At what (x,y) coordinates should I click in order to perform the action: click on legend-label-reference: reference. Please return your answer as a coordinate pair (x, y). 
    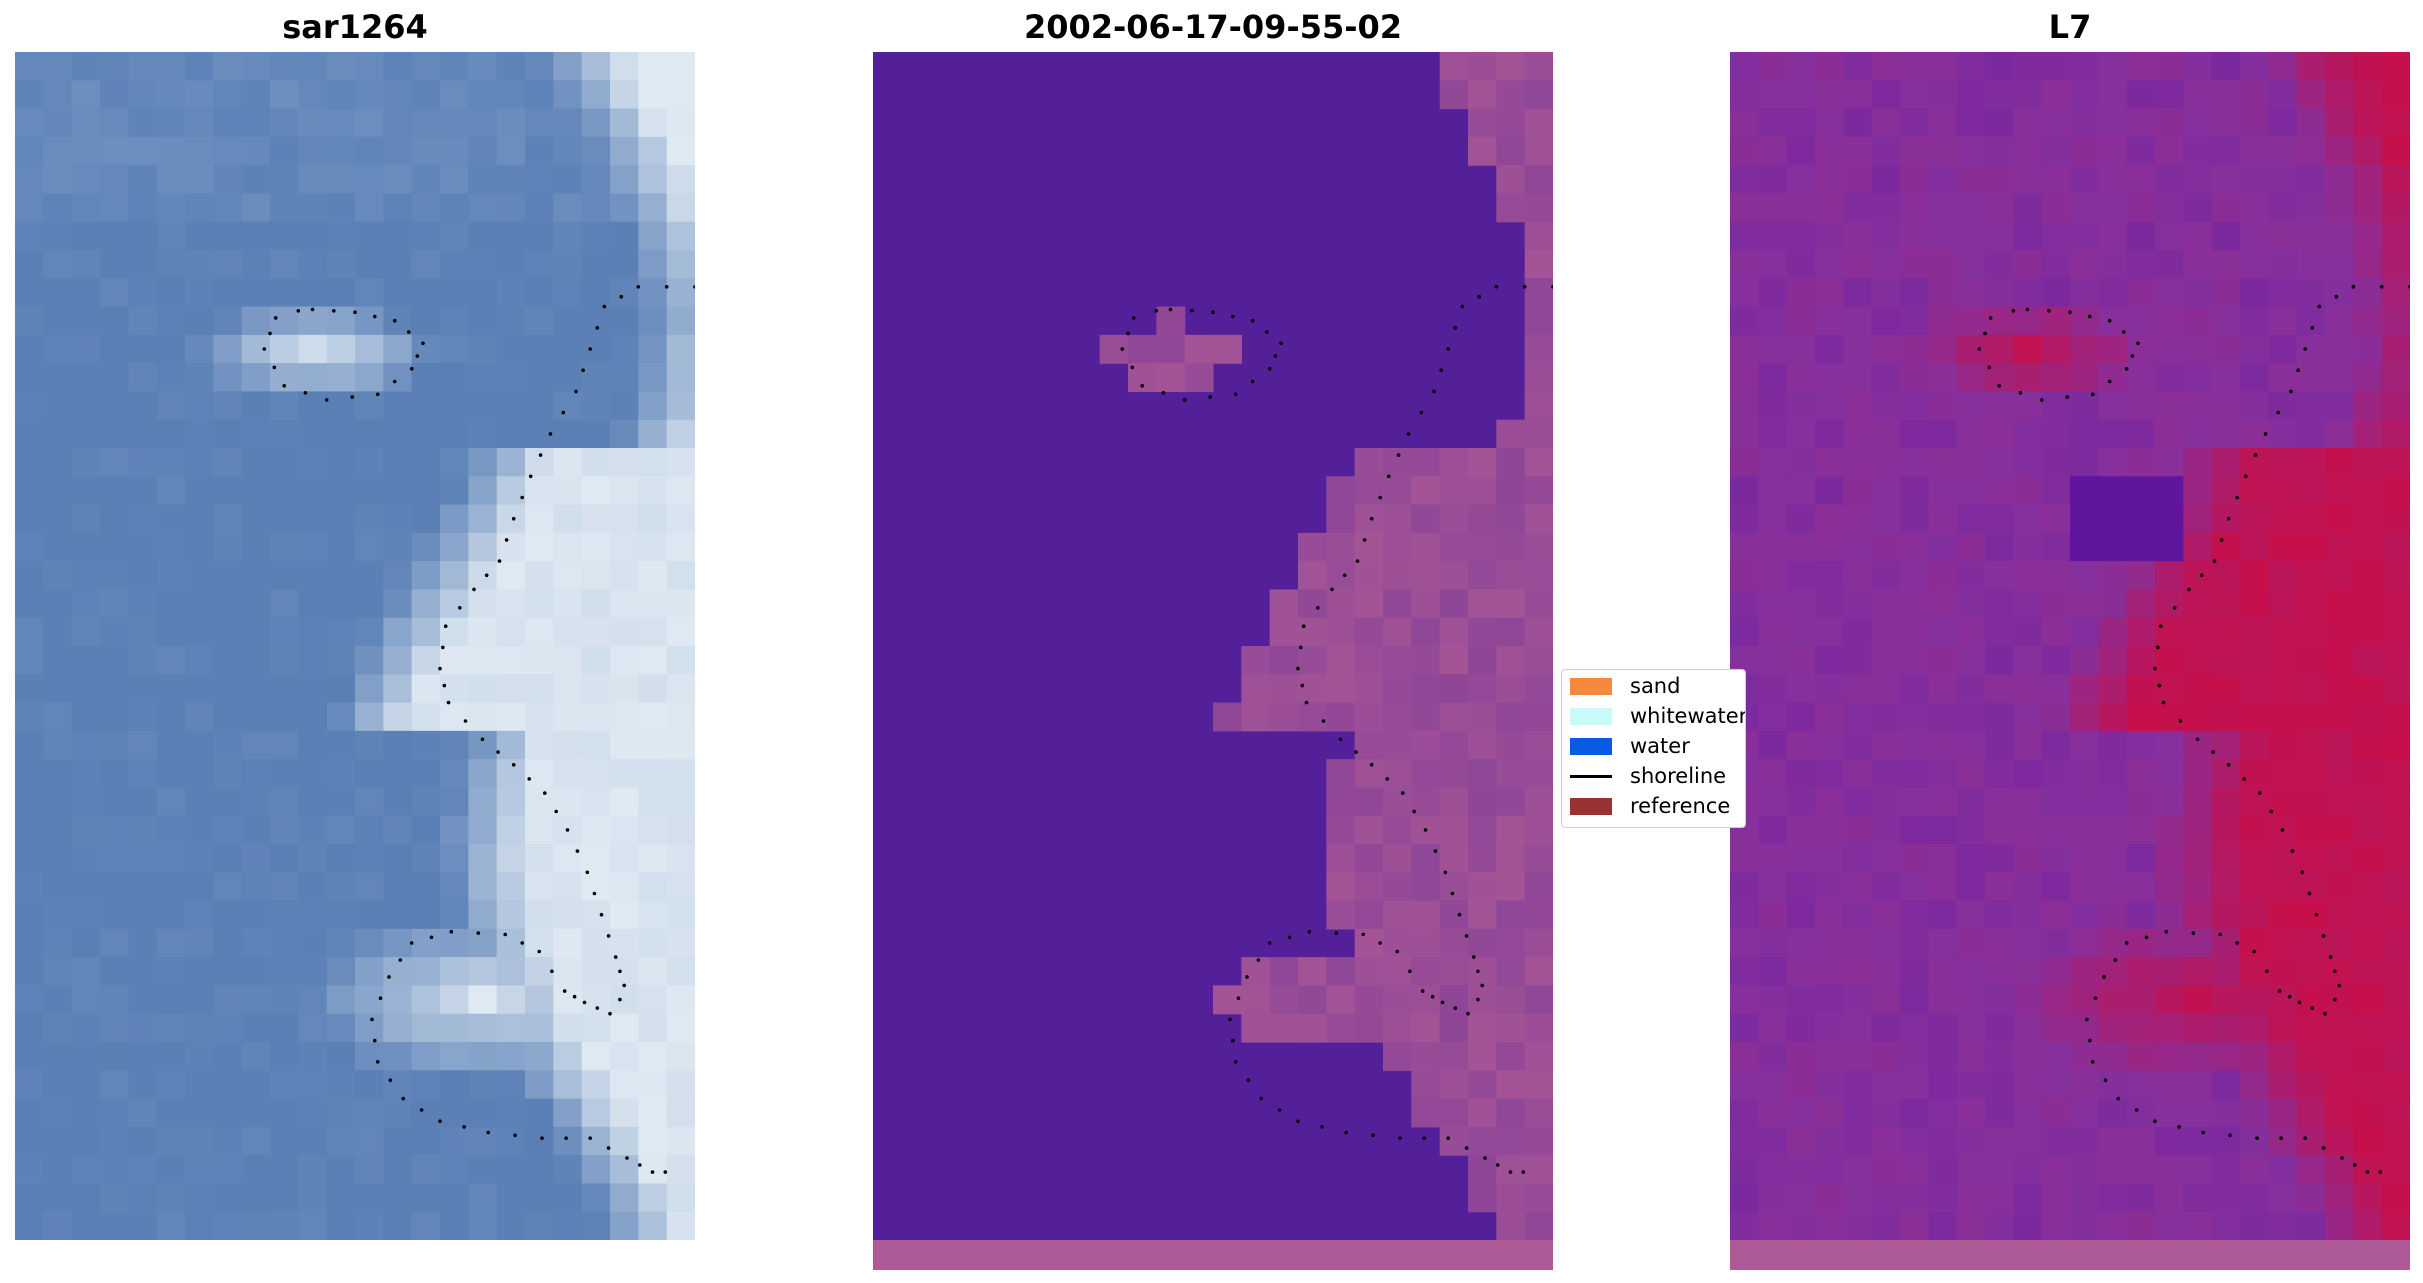
    Looking at the image, I should click on (1680, 806).